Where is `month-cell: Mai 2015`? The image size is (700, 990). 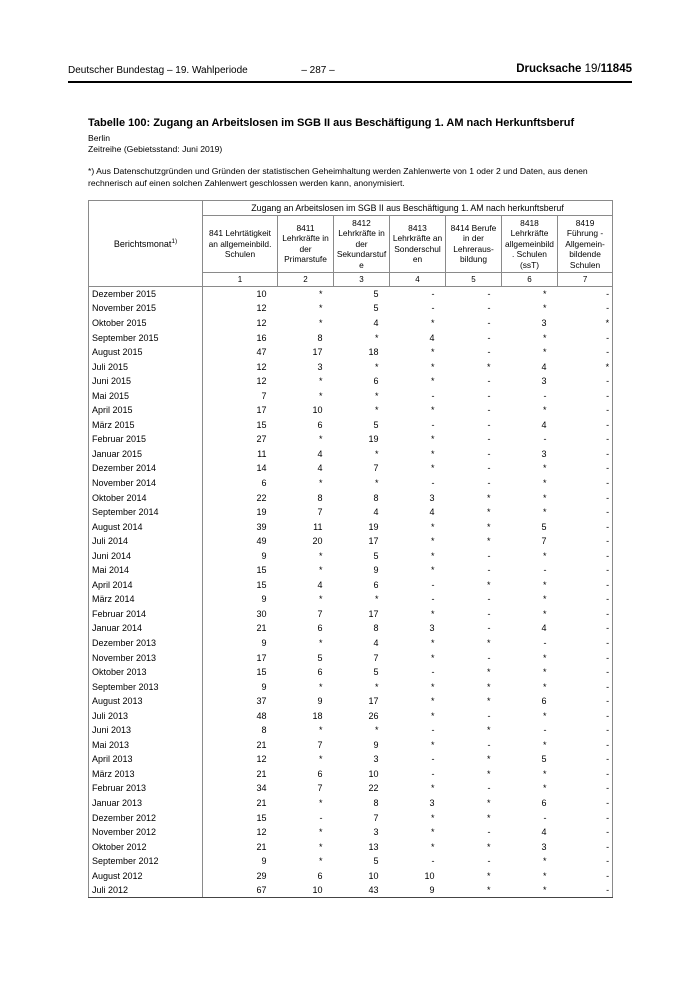
month-cell: Mai 2015 is located at coordinates (145, 395).